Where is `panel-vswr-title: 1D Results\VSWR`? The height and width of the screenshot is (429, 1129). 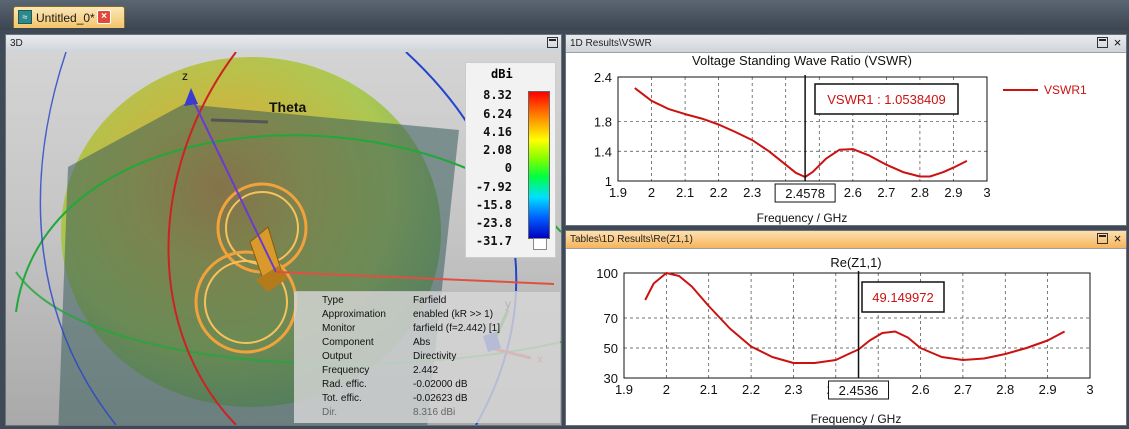
panel-vswr-title: 1D Results\VSWR is located at coordinates (611, 43).